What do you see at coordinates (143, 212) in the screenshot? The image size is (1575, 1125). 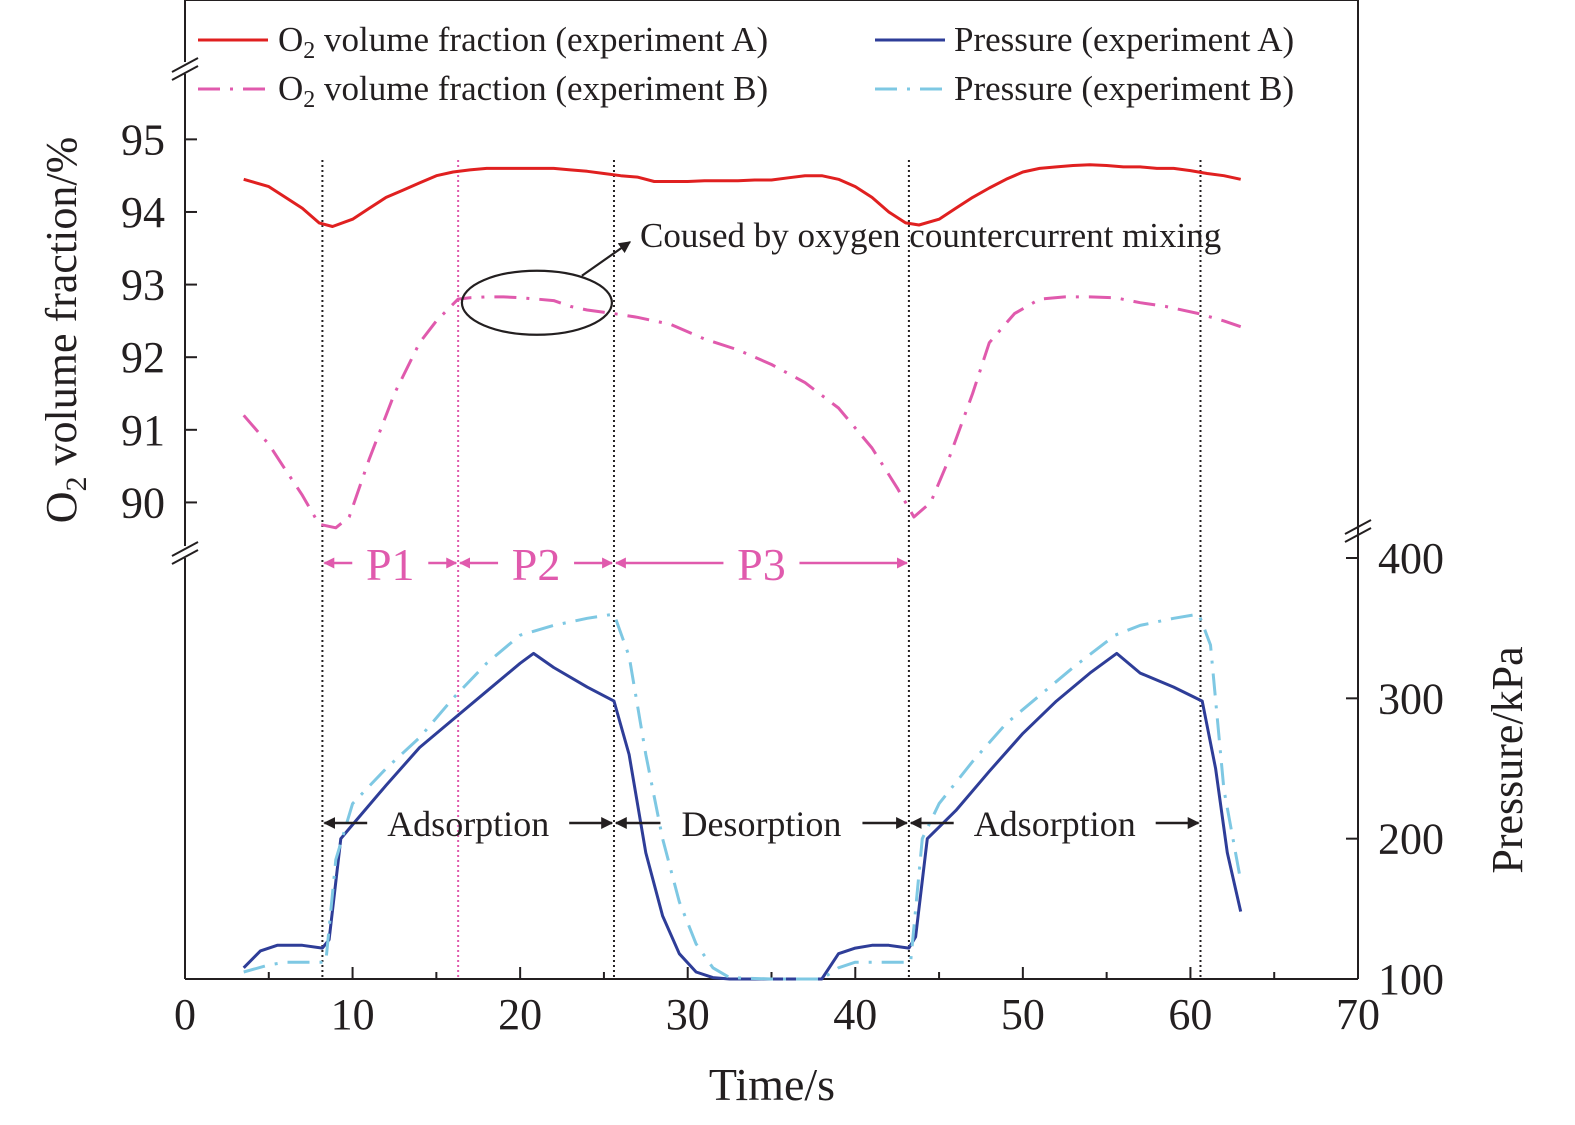 I see `y-left-tick-label: 94` at bounding box center [143, 212].